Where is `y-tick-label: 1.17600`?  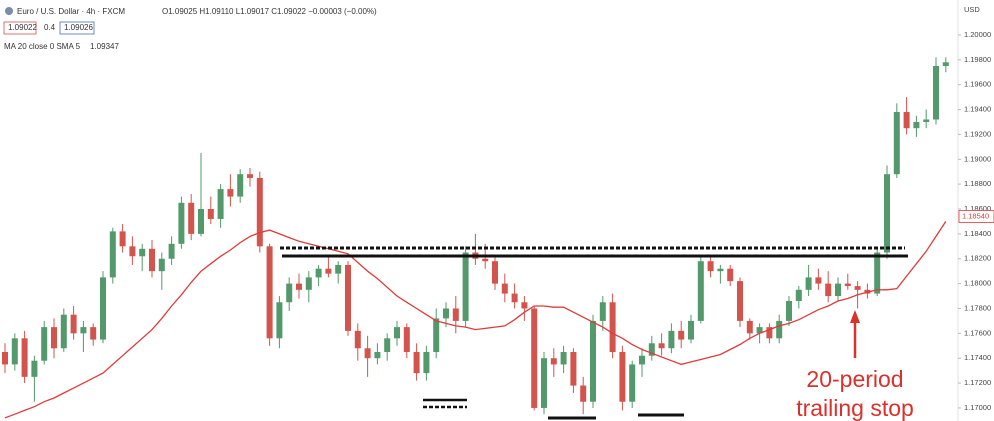 y-tick-label: 1.17600 is located at coordinates (977, 332).